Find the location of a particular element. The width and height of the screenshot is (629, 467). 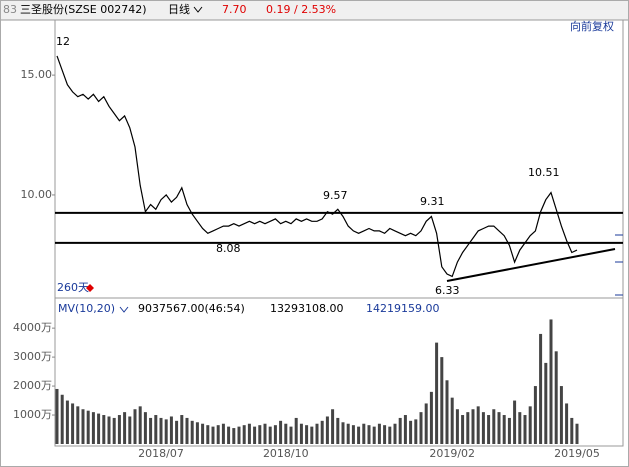

annotation: 6.33 is located at coordinates (447, 290).